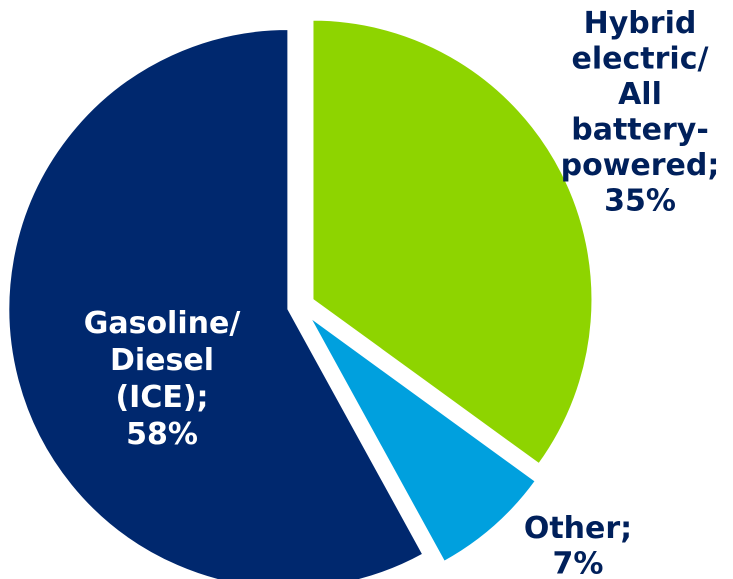 This screenshot has width=733, height=579. Describe the element at coordinates (162, 379) in the screenshot. I see `slice-label-2: Gasoline/Diesel (ICE); 58%` at that location.